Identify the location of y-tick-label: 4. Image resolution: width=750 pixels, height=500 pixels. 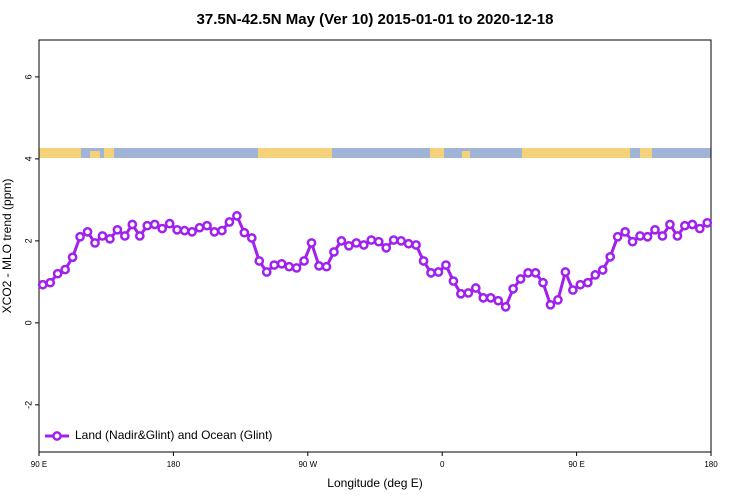
(28, 158).